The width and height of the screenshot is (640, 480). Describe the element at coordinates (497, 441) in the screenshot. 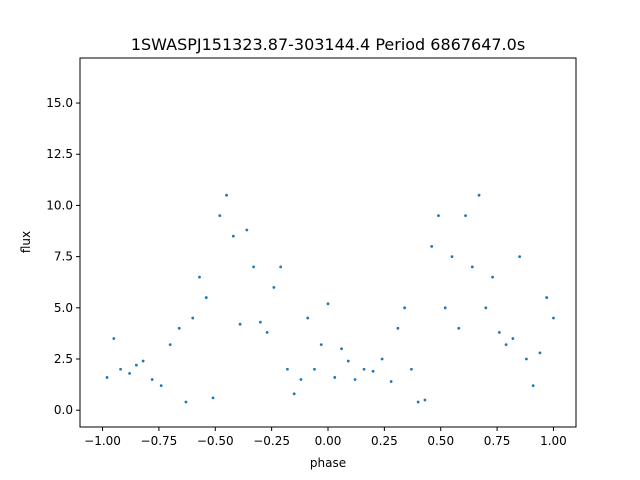

I see `x-tick-label: 0.75` at that location.